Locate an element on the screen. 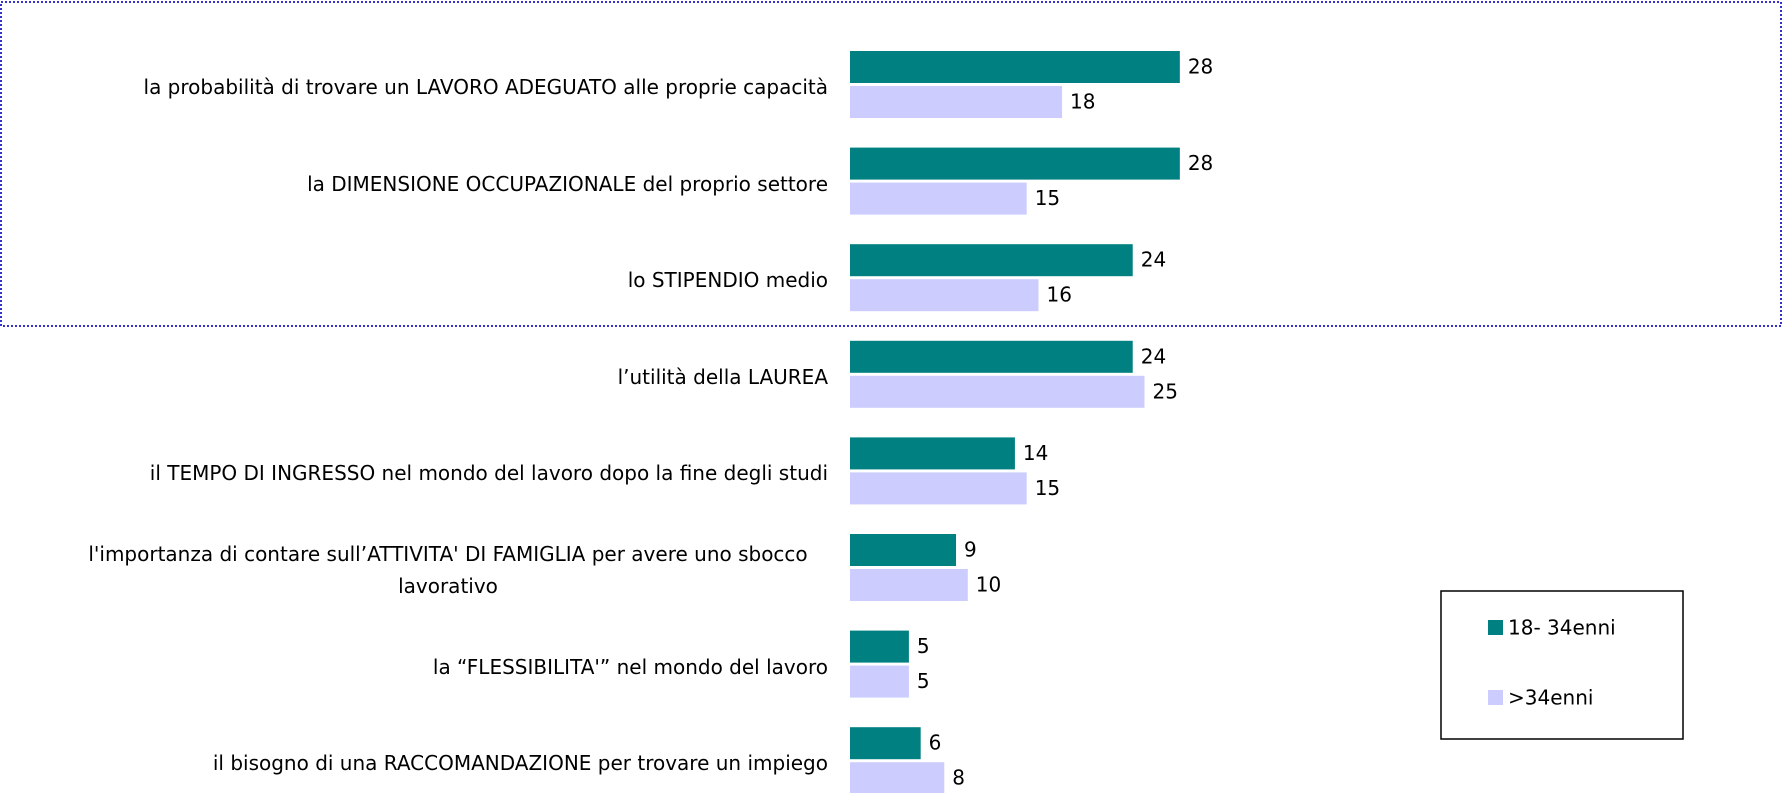 The image size is (1783, 799). category-label: lo STIPENDIO medio is located at coordinates (727, 280).